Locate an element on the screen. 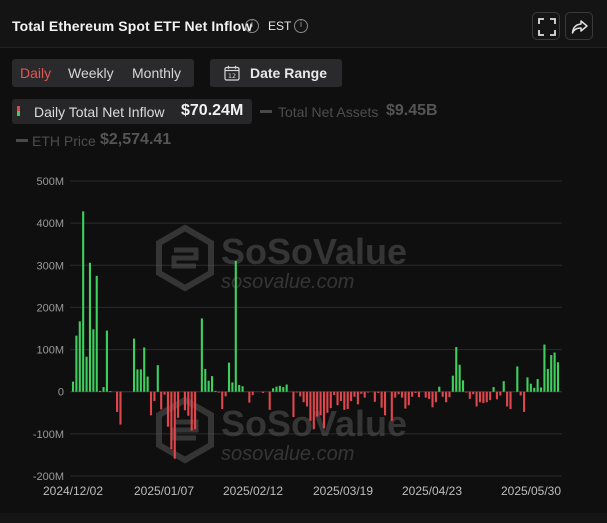 The width and height of the screenshot is (607, 523). info-icon: i is located at coordinates (252, 26).